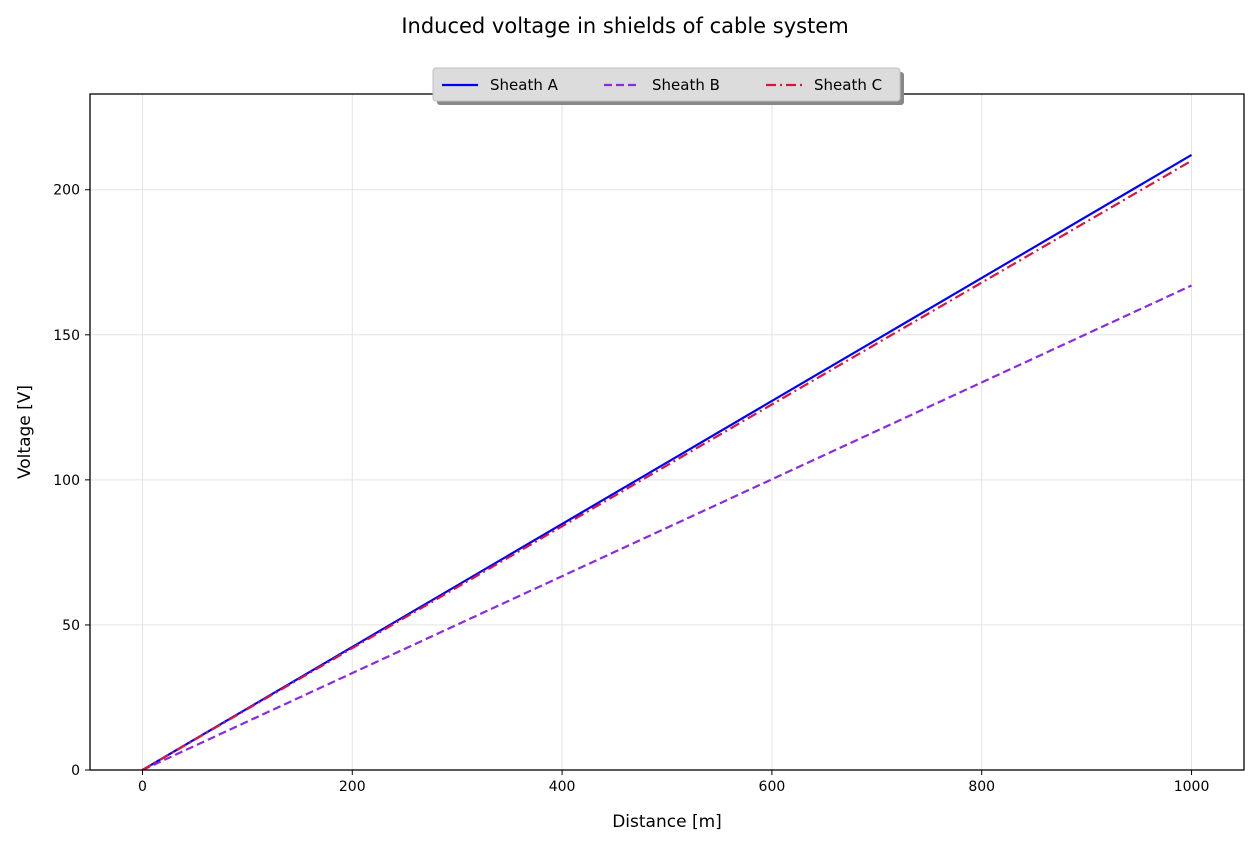  I want to click on y-tick-label: 0, so click(75, 771).